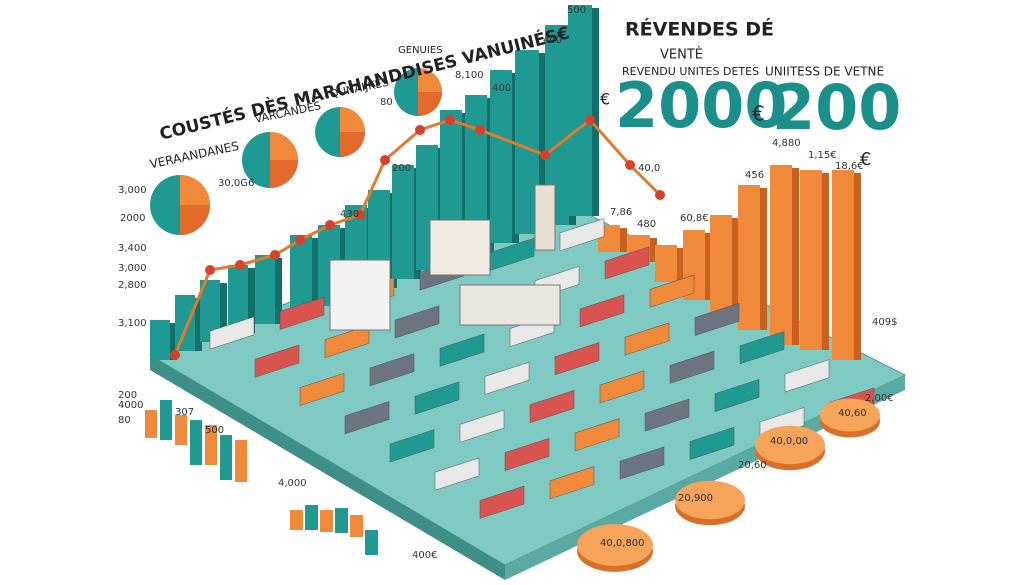 This screenshot has height=585, width=1024. Describe the element at coordinates (824, 72) in the screenshot. I see `units-title: UNIITESS DE VETNE` at that location.